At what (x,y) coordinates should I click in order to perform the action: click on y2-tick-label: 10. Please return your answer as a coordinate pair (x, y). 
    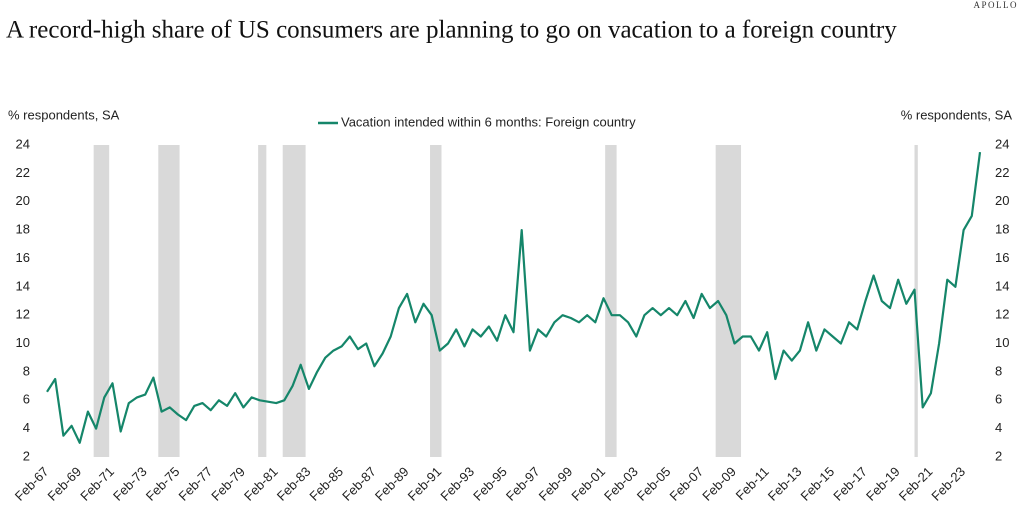
    Looking at the image, I should click on (1002, 342).